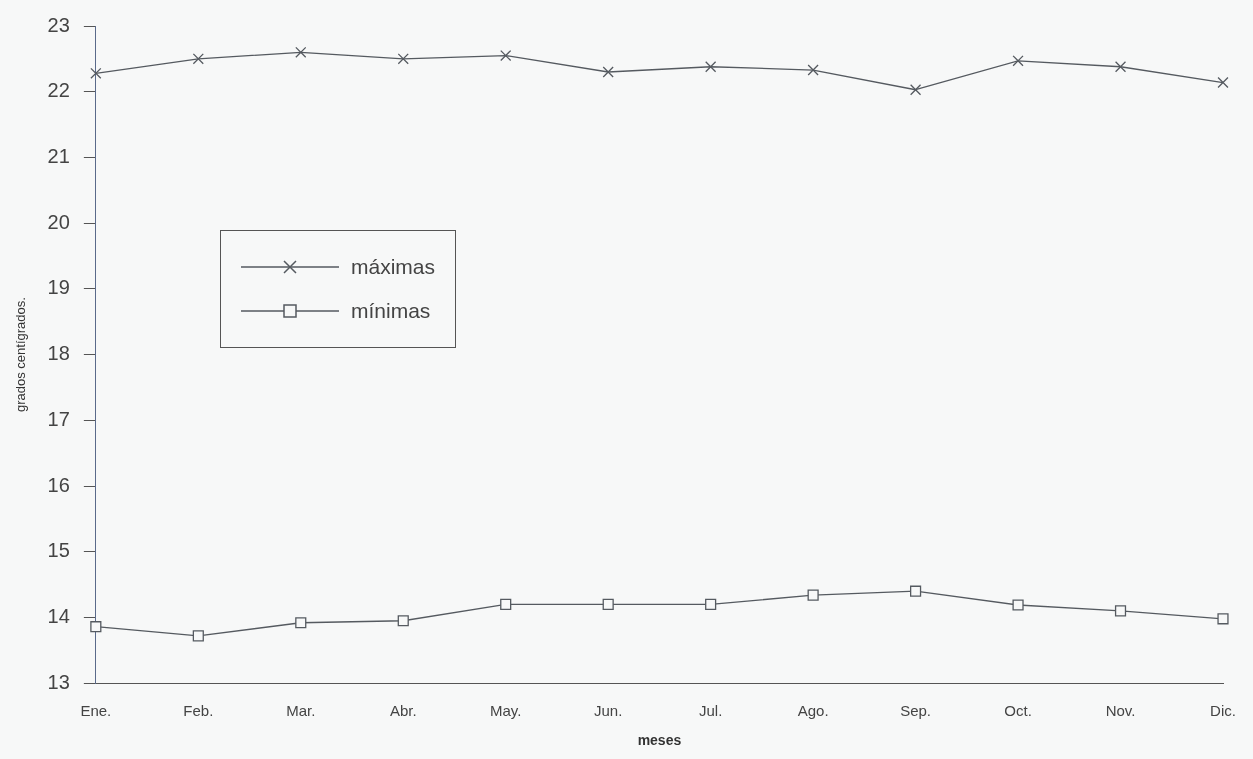 This screenshot has width=1253, height=759. Describe the element at coordinates (659, 740) in the screenshot. I see `x-axis-title: meses` at that location.